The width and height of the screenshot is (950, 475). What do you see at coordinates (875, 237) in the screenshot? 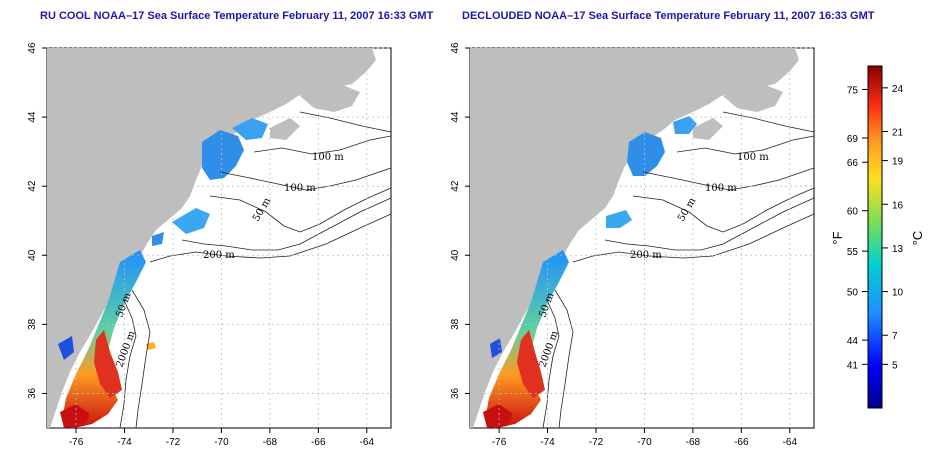
I see `colorbar-gradient` at bounding box center [875, 237].